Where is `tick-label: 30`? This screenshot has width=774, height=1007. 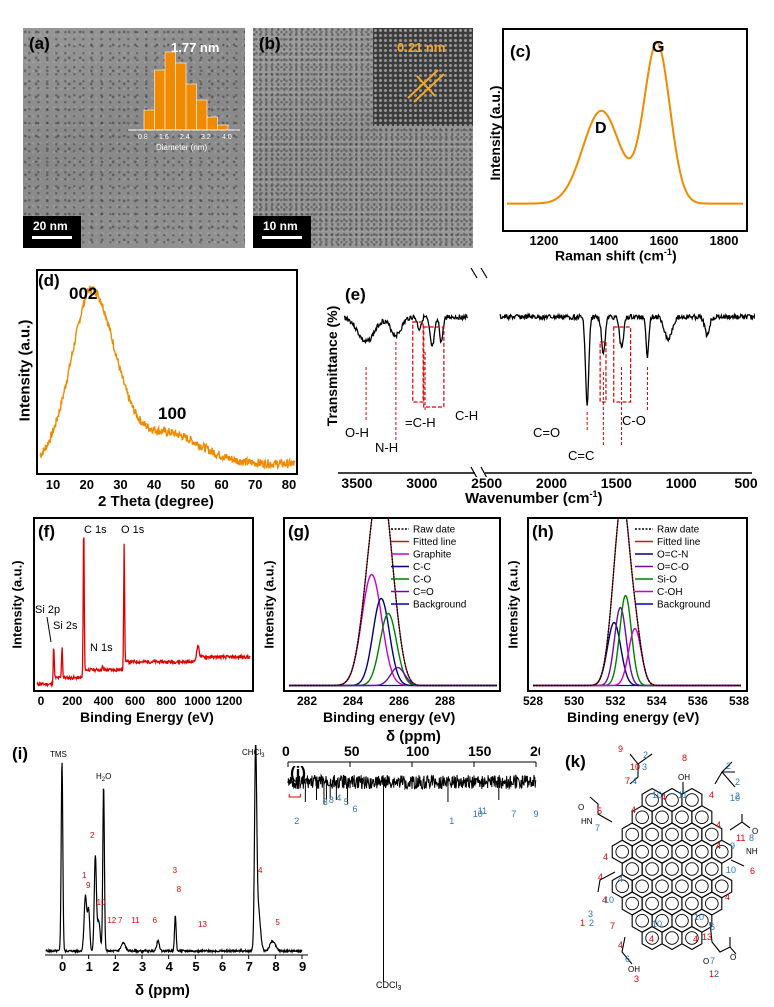 tick-label: 30 is located at coordinates (120, 484).